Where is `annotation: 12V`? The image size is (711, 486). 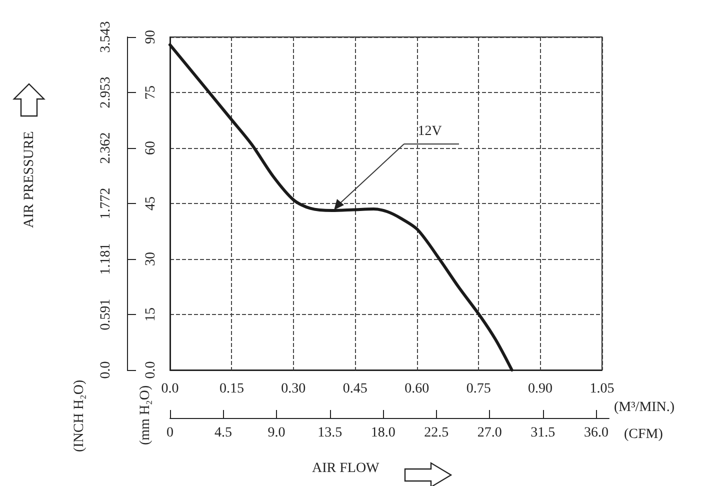 annotation: 12V is located at coordinates (430, 132).